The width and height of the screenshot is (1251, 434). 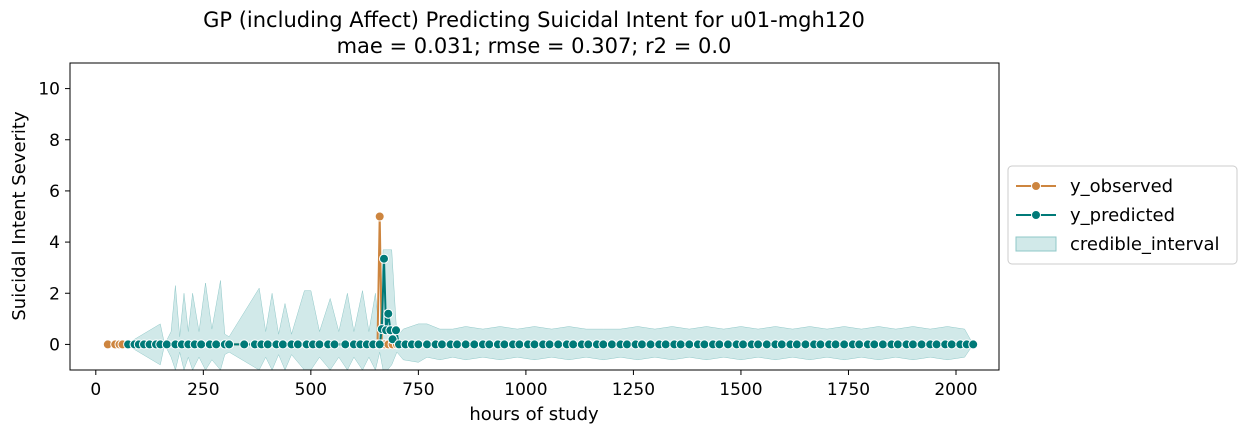 What do you see at coordinates (95, 390) in the screenshot?
I see `x-tick-label-0: 0` at bounding box center [95, 390].